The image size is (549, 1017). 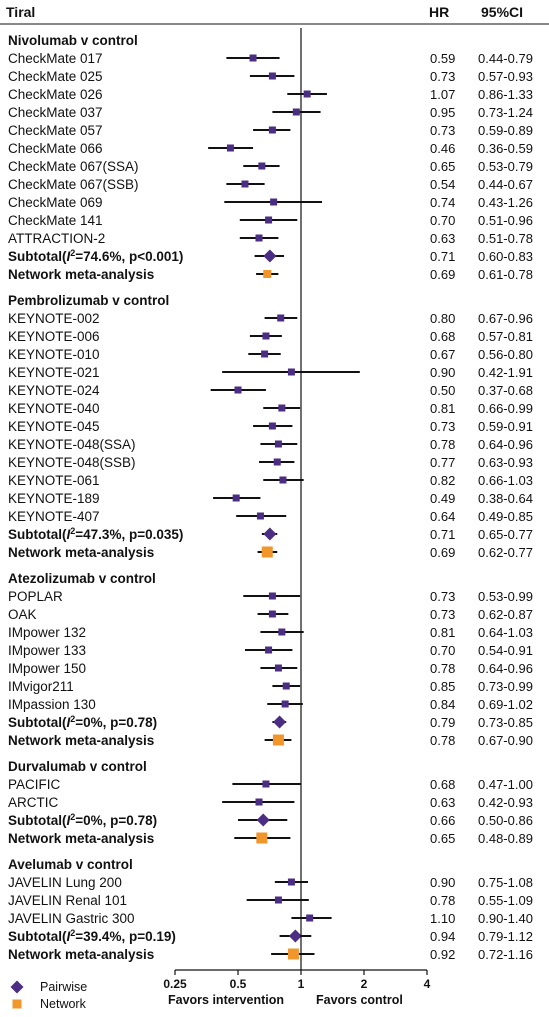 What do you see at coordinates (364, 984) in the screenshot?
I see `x-tick-label: 2` at bounding box center [364, 984].